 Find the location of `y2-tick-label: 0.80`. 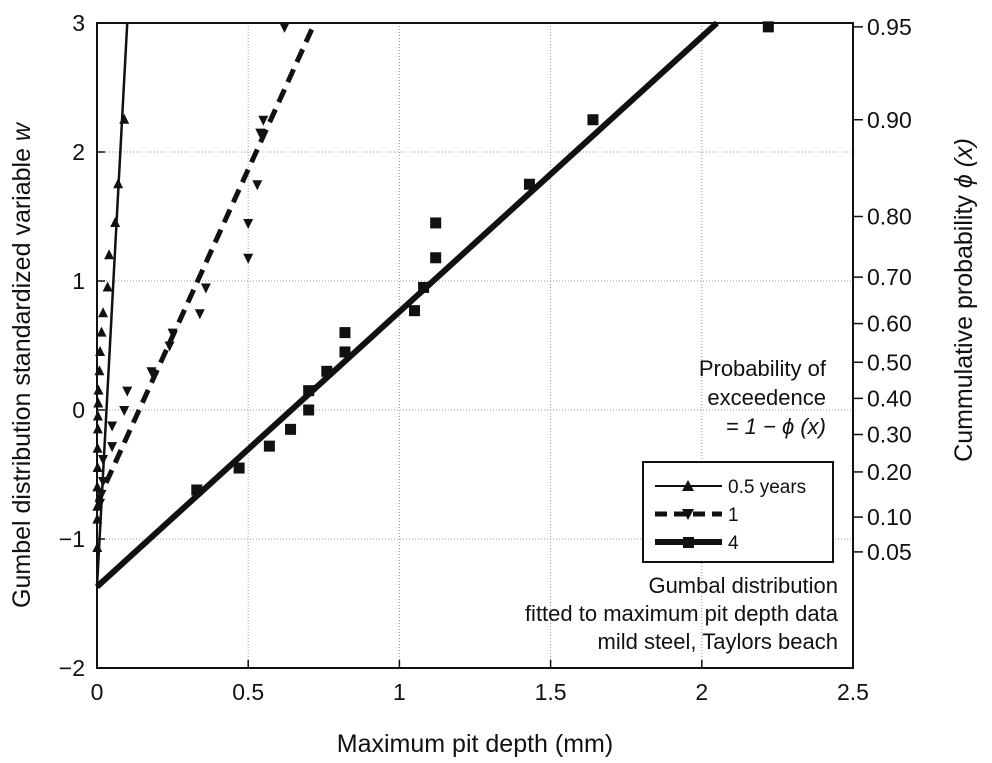

y2-tick-label: 0.80 is located at coordinates (889, 217).